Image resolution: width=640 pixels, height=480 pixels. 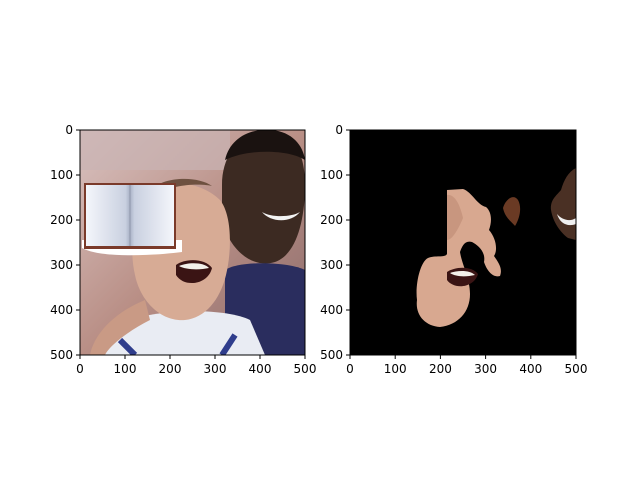 I want to click on panel1-x-tick-label-0: 0, so click(x=80, y=369).